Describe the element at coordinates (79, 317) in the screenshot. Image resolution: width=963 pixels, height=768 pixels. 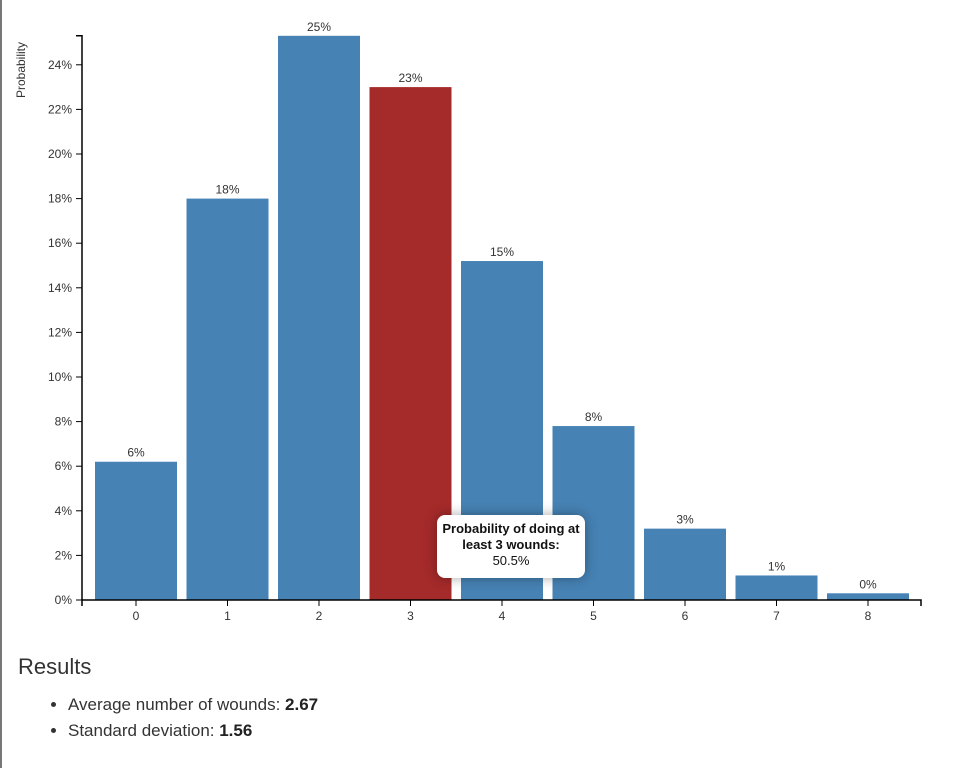
I see `y-axis` at that location.